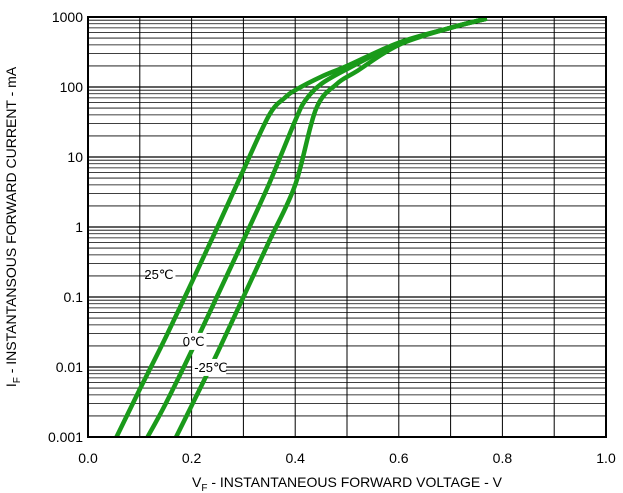 The image size is (623, 493). I want to click on curve-label: 0℃, so click(194, 341).